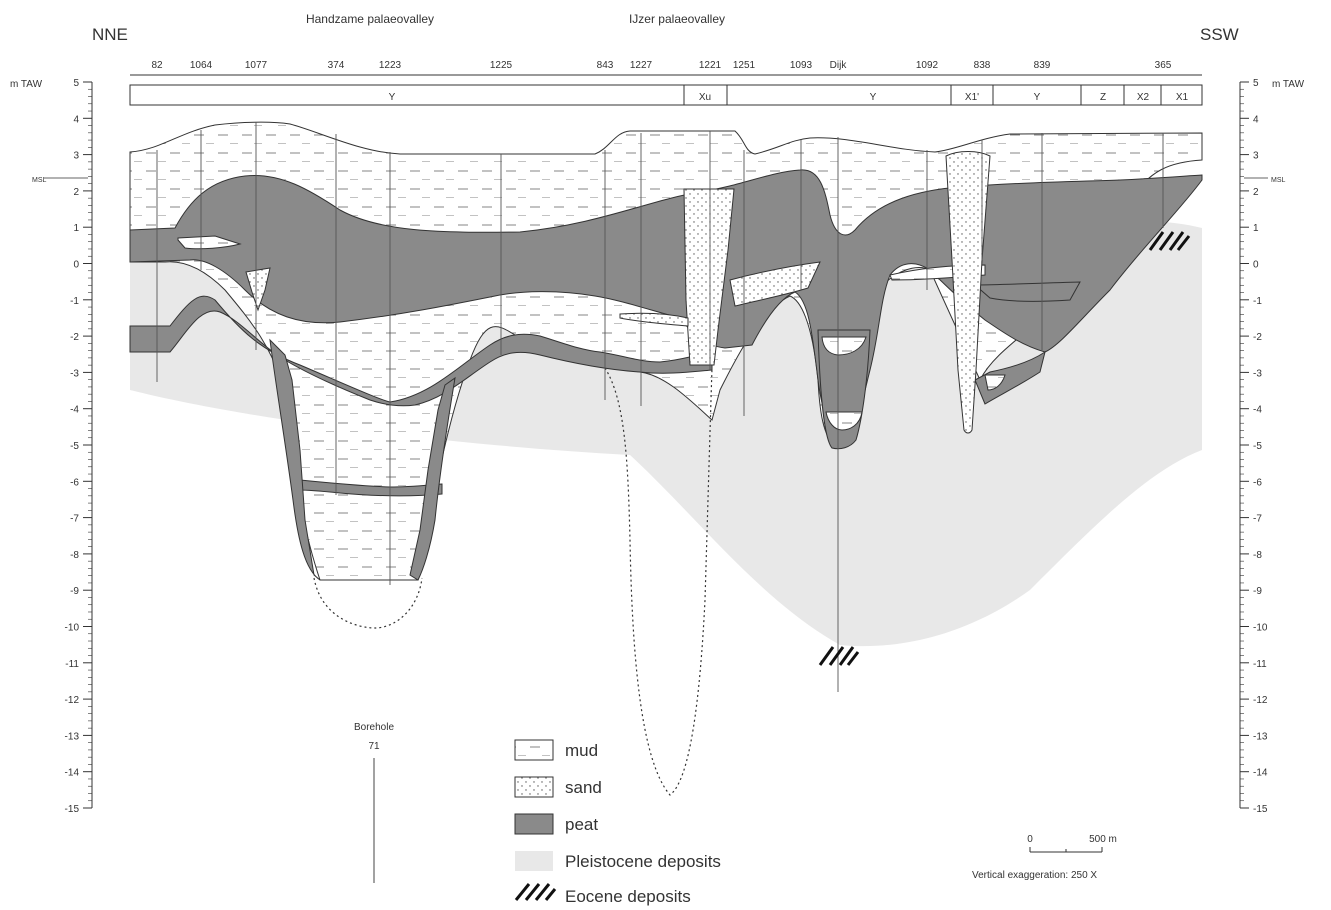  I want to click on unit-xu: Xu, so click(705, 97).